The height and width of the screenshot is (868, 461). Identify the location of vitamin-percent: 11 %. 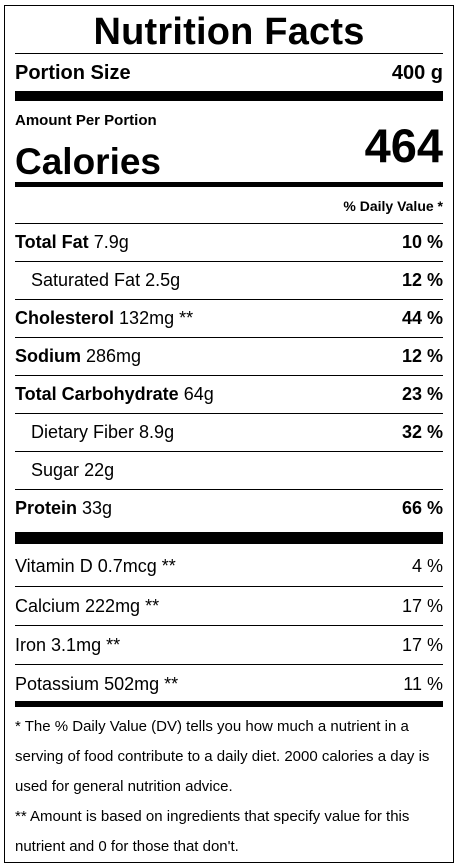
(423, 683).